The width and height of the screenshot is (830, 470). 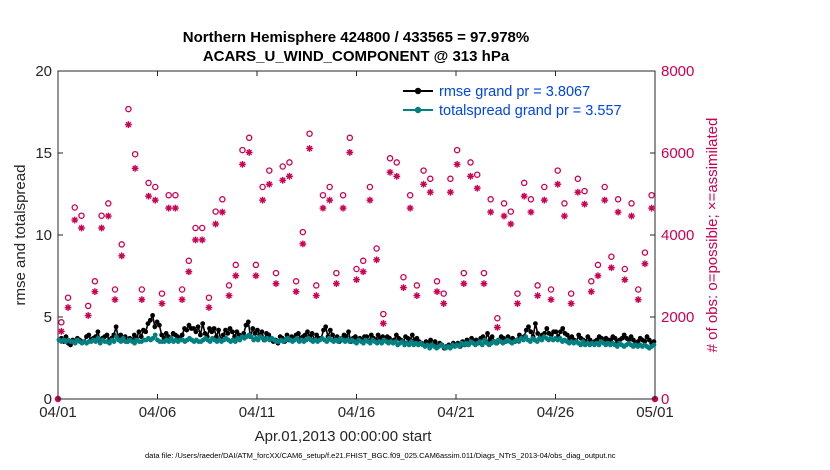 I want to click on y-tick-label-right: 2000, so click(x=677, y=317).